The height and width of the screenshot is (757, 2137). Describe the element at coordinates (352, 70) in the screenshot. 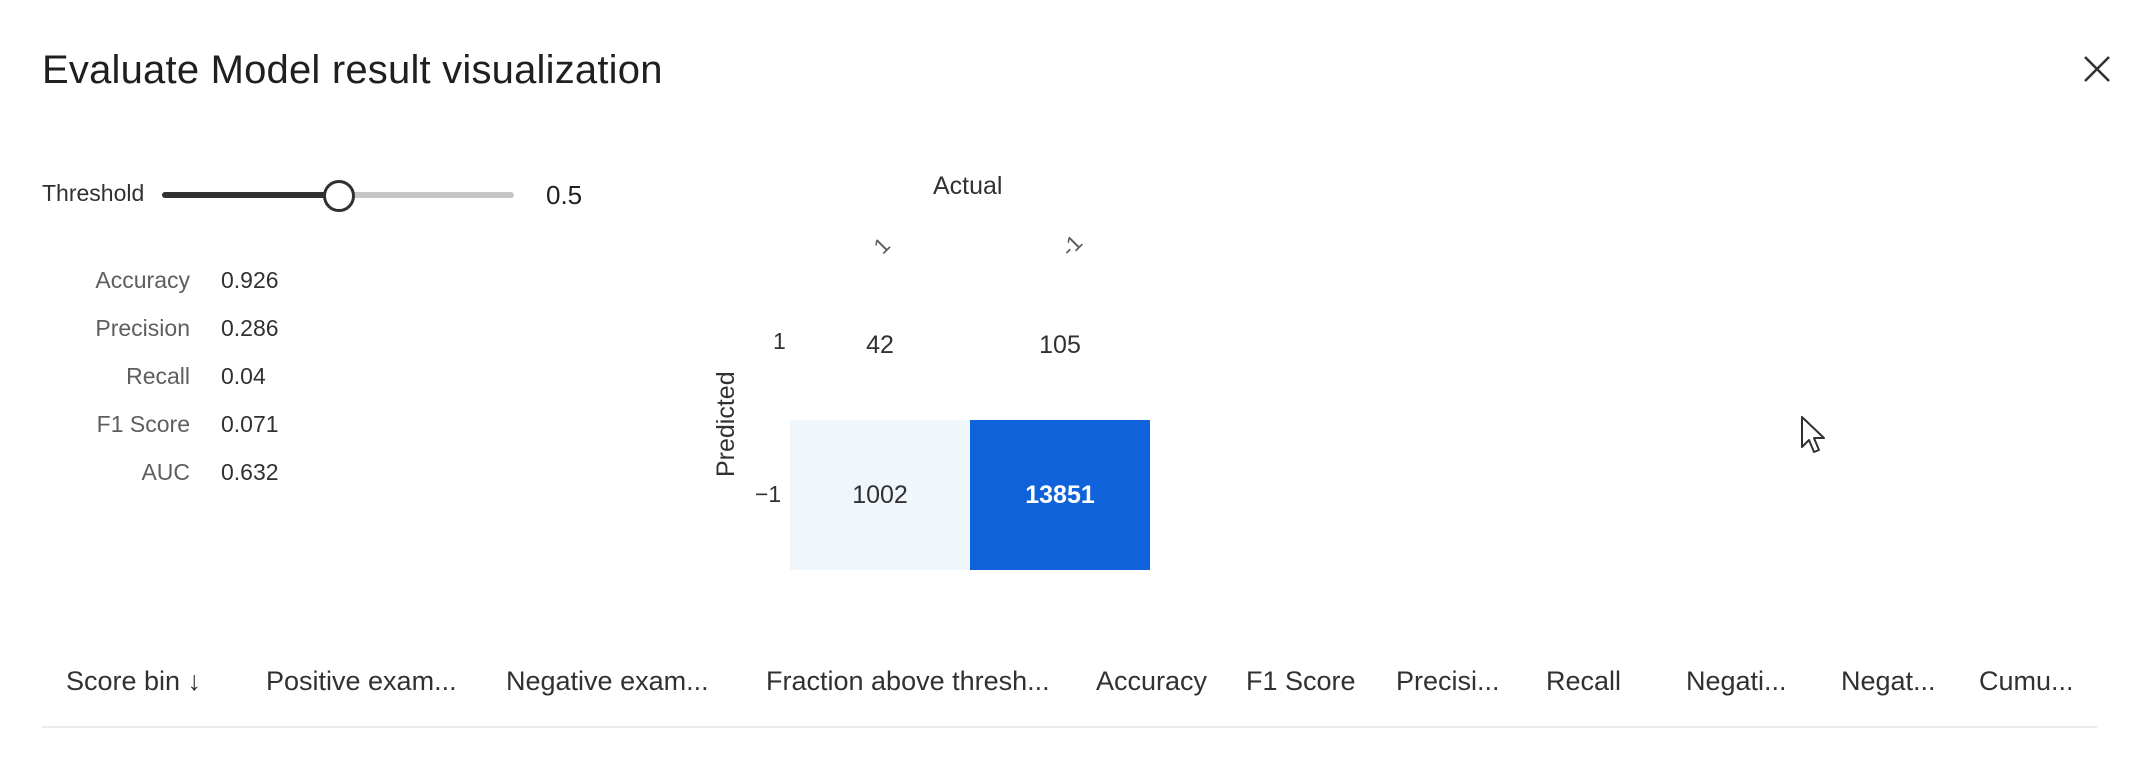

I see `dialog-title: Evaluate Model result visualization` at that location.